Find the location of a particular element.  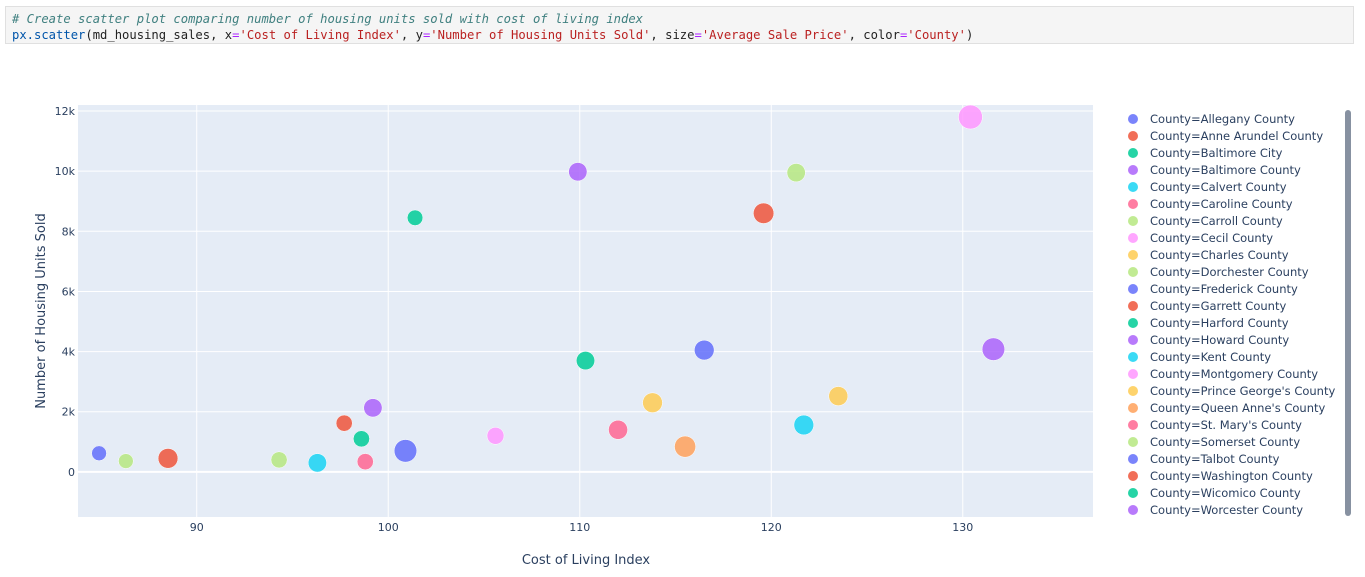

legend-item: County=Washington County is located at coordinates (1229, 475).